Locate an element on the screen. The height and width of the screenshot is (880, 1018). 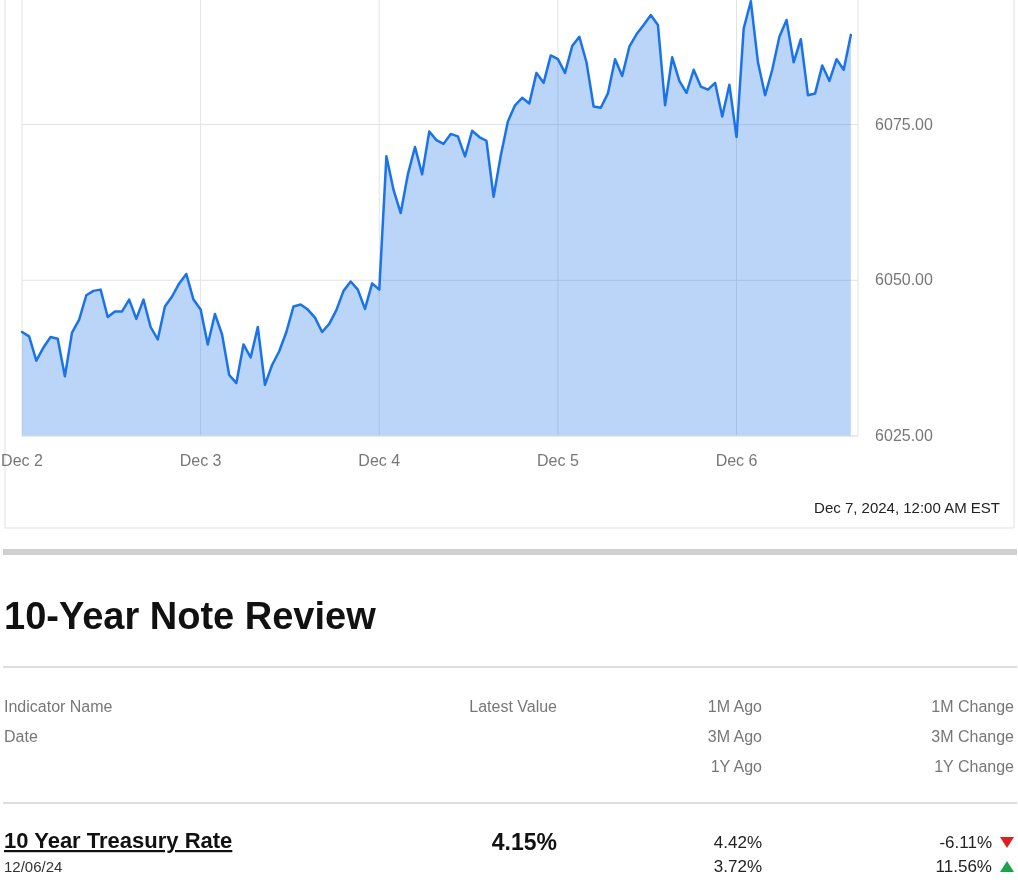
text: 1M Change is located at coordinates (973, 706).